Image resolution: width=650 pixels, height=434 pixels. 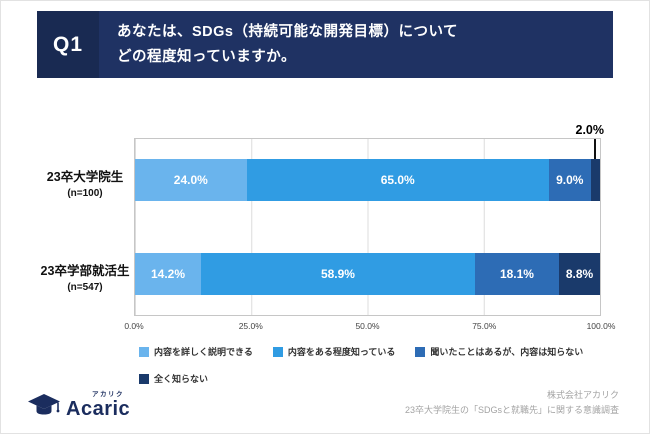 I want to click on bar-segment: 9.0%, so click(x=569, y=180).